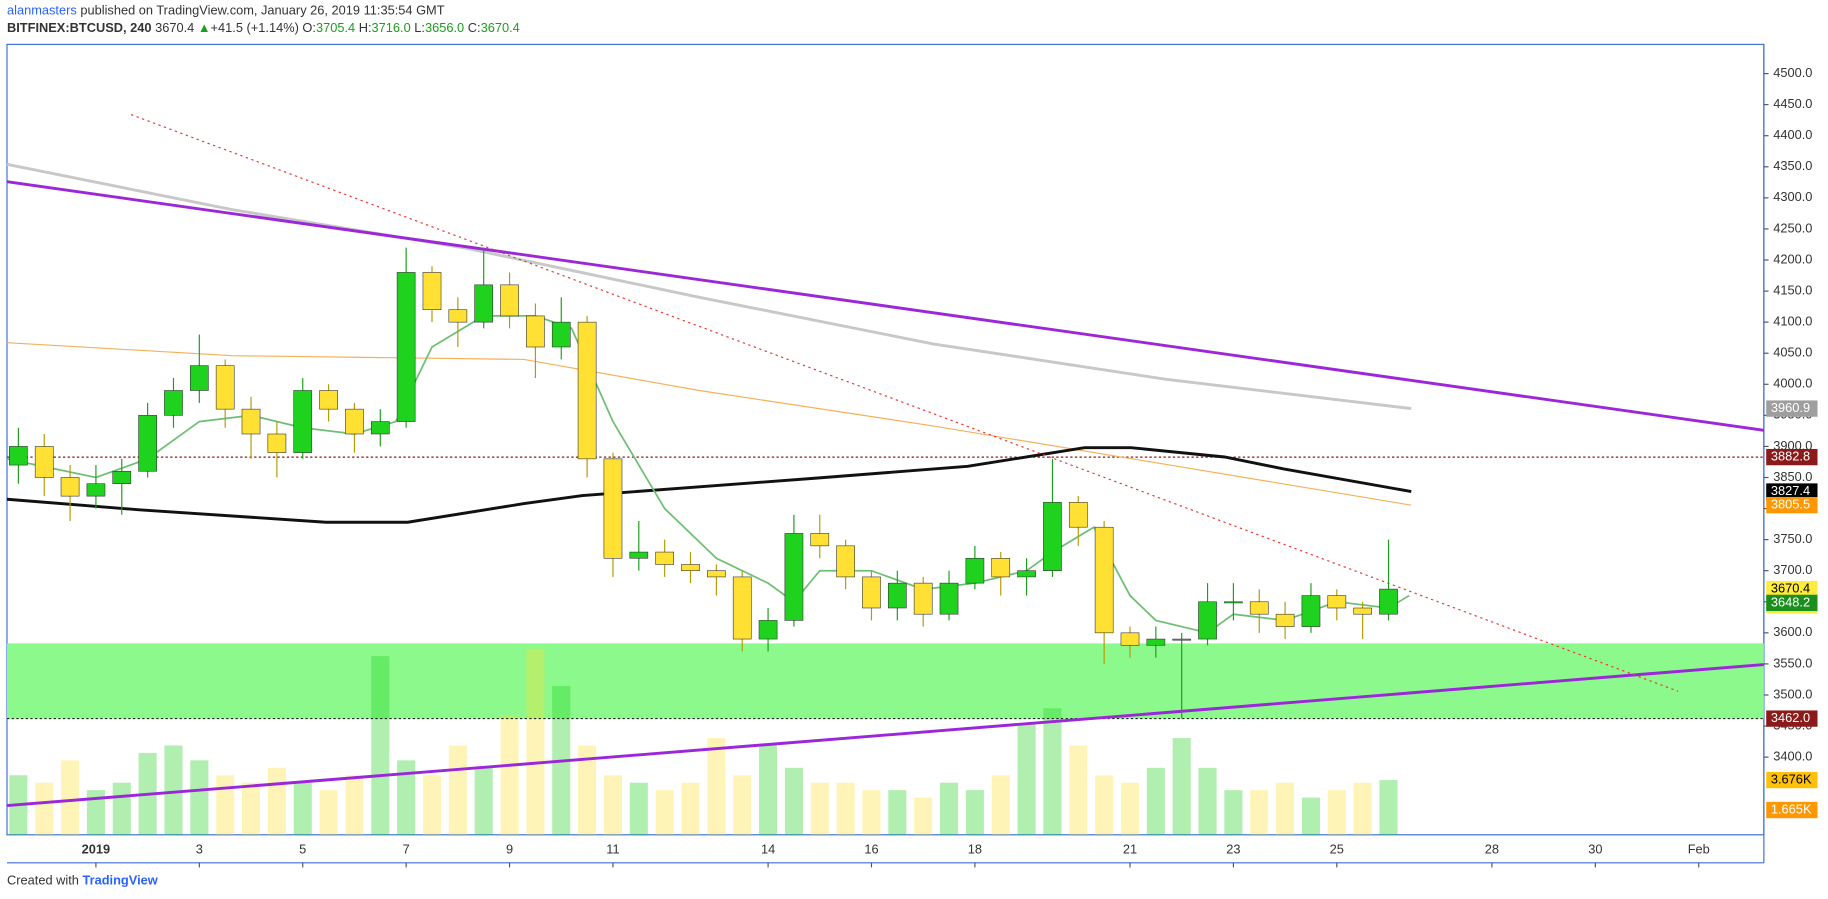 The height and width of the screenshot is (899, 1828). What do you see at coordinates (1792, 289) in the screenshot?
I see `y-tick-label: 4150.0` at bounding box center [1792, 289].